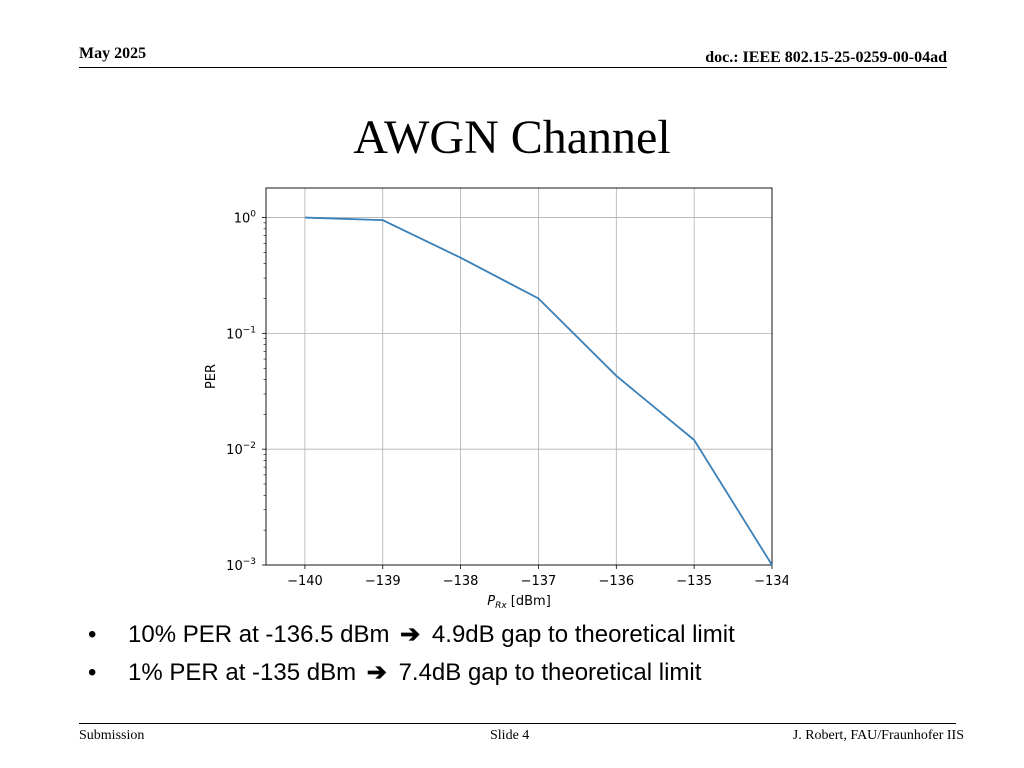  I want to click on x-tick-label: −139, so click(383, 581).